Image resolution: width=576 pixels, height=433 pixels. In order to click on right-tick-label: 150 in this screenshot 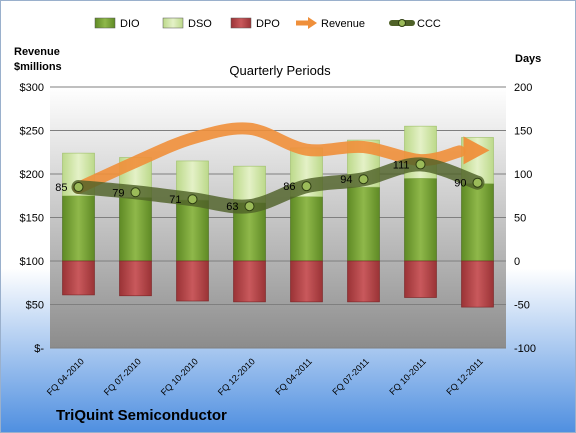, I will do `click(523, 132)`.